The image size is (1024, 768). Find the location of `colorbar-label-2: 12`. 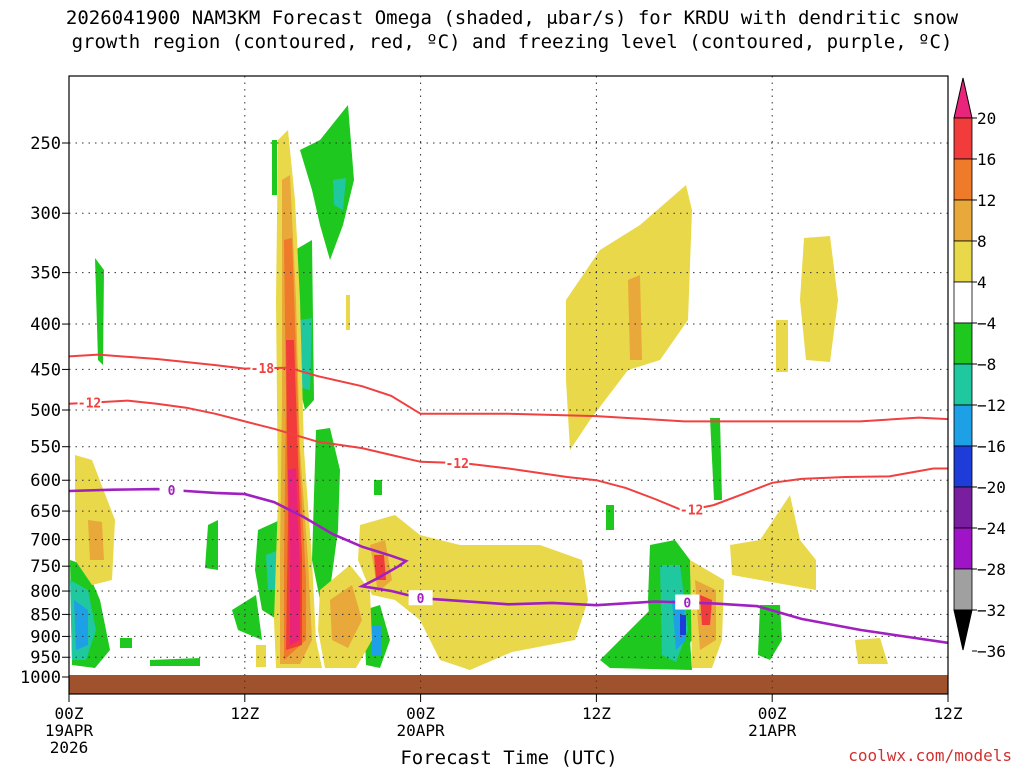

colorbar-label-2: 12 is located at coordinates (986, 200).